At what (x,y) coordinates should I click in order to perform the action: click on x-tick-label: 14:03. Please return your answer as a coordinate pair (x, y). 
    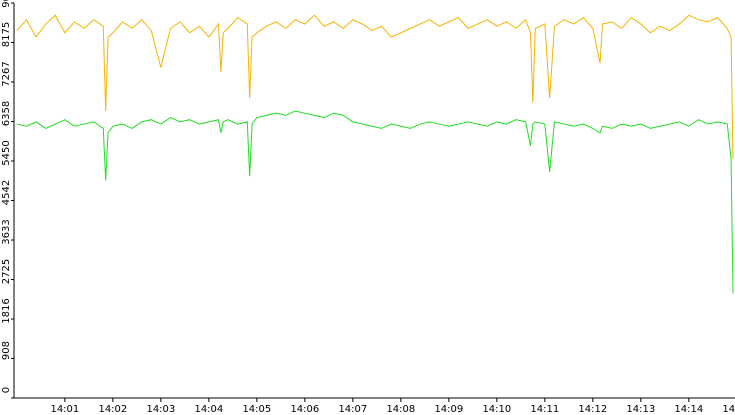
    Looking at the image, I should click on (160, 409).